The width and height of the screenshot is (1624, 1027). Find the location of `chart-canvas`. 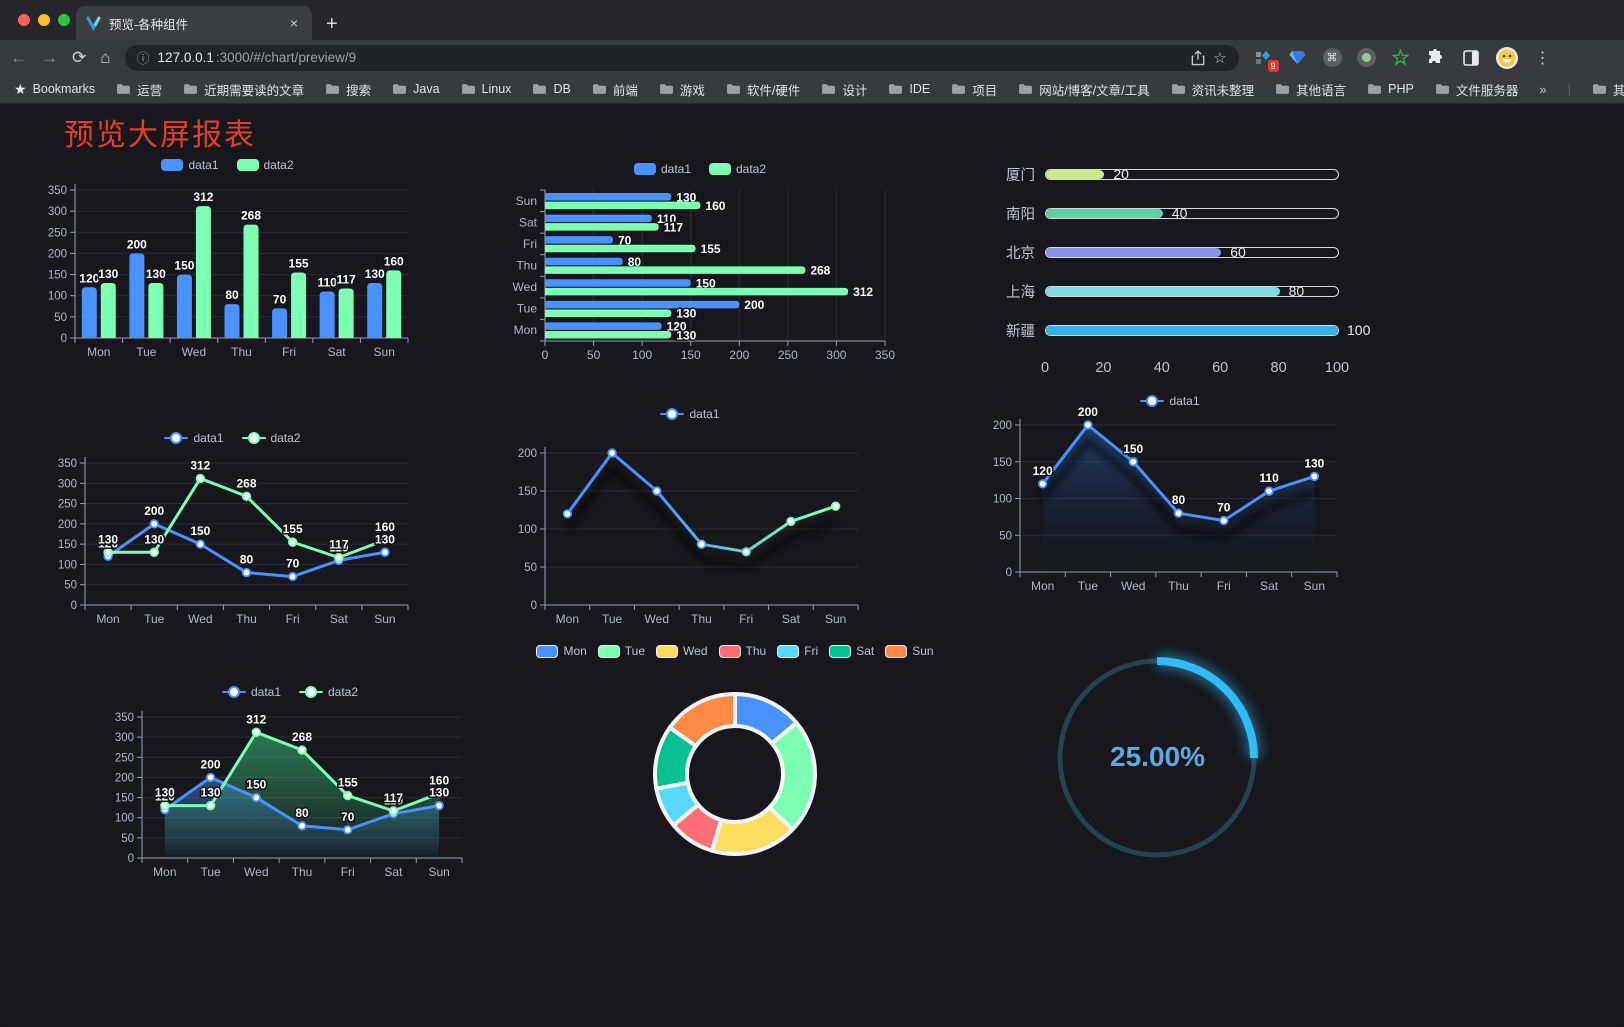

chart-canvas is located at coordinates (735, 774).